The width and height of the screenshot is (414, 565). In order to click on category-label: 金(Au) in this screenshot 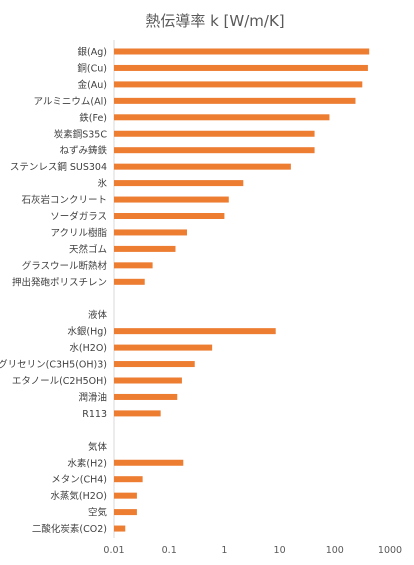, I will do `click(92, 85)`.